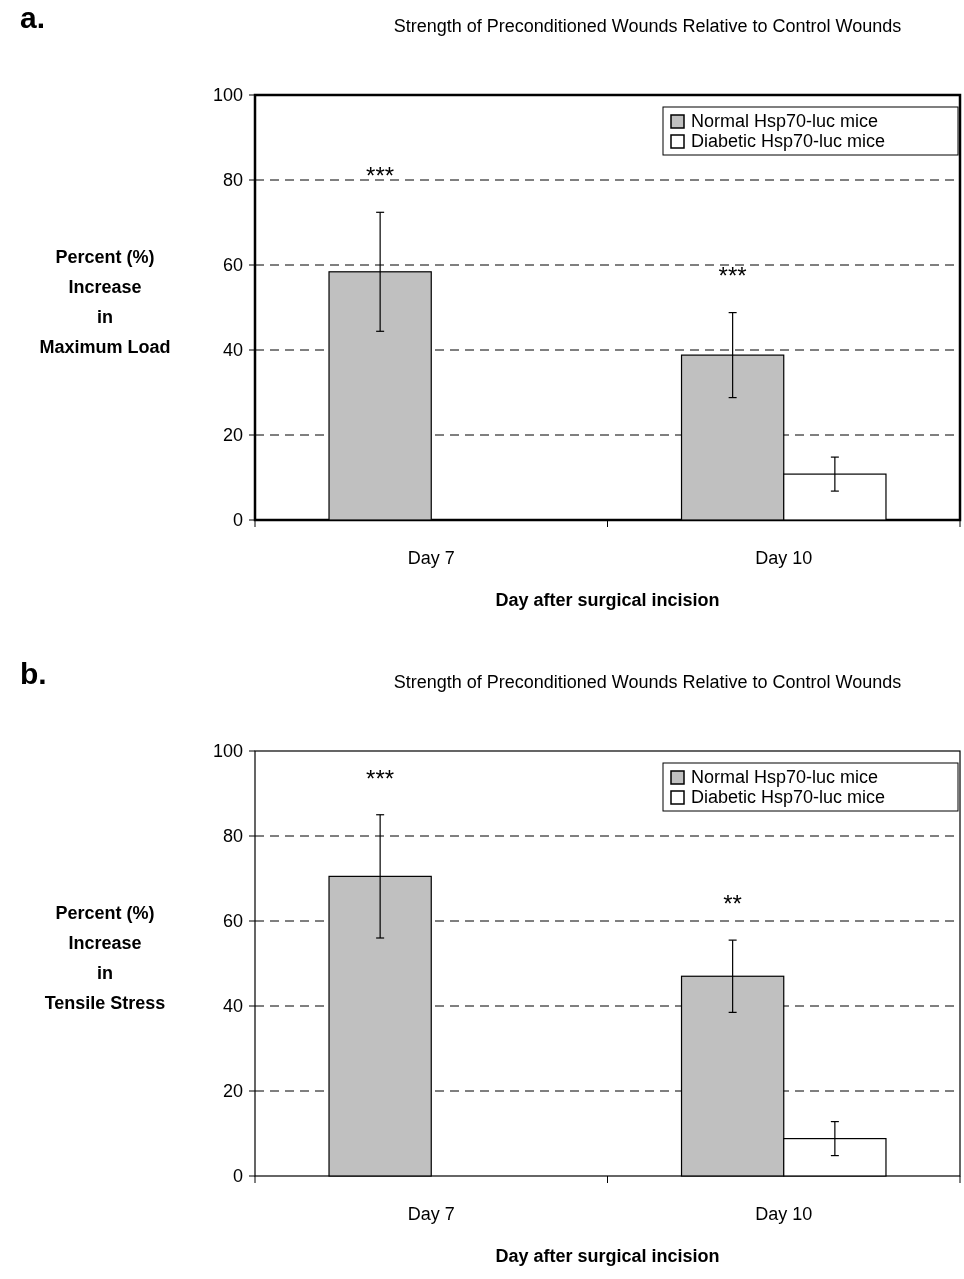  What do you see at coordinates (33, 17) in the screenshot?
I see `text: a.` at bounding box center [33, 17].